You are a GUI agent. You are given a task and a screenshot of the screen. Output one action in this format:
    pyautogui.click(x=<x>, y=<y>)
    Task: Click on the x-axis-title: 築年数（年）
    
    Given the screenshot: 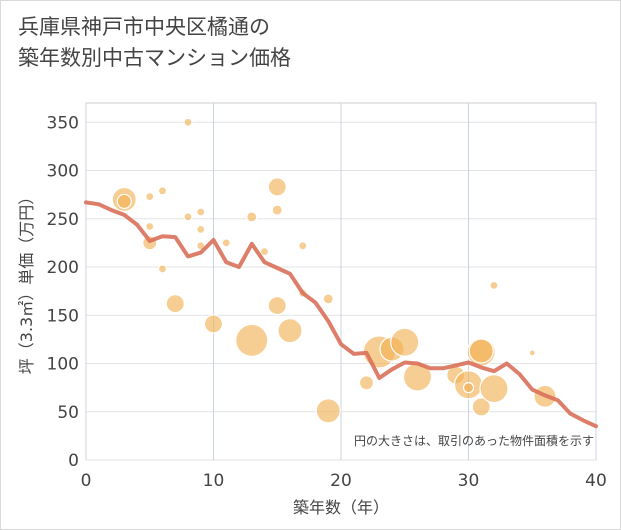 What is the action you would take?
    pyautogui.click(x=341, y=507)
    